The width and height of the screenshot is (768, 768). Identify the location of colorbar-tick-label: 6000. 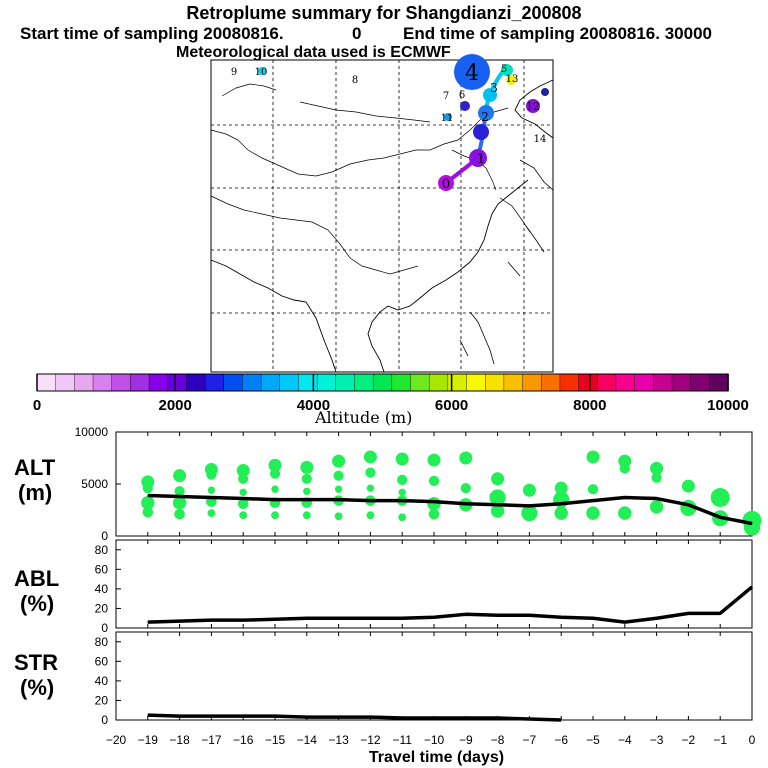
(451, 405).